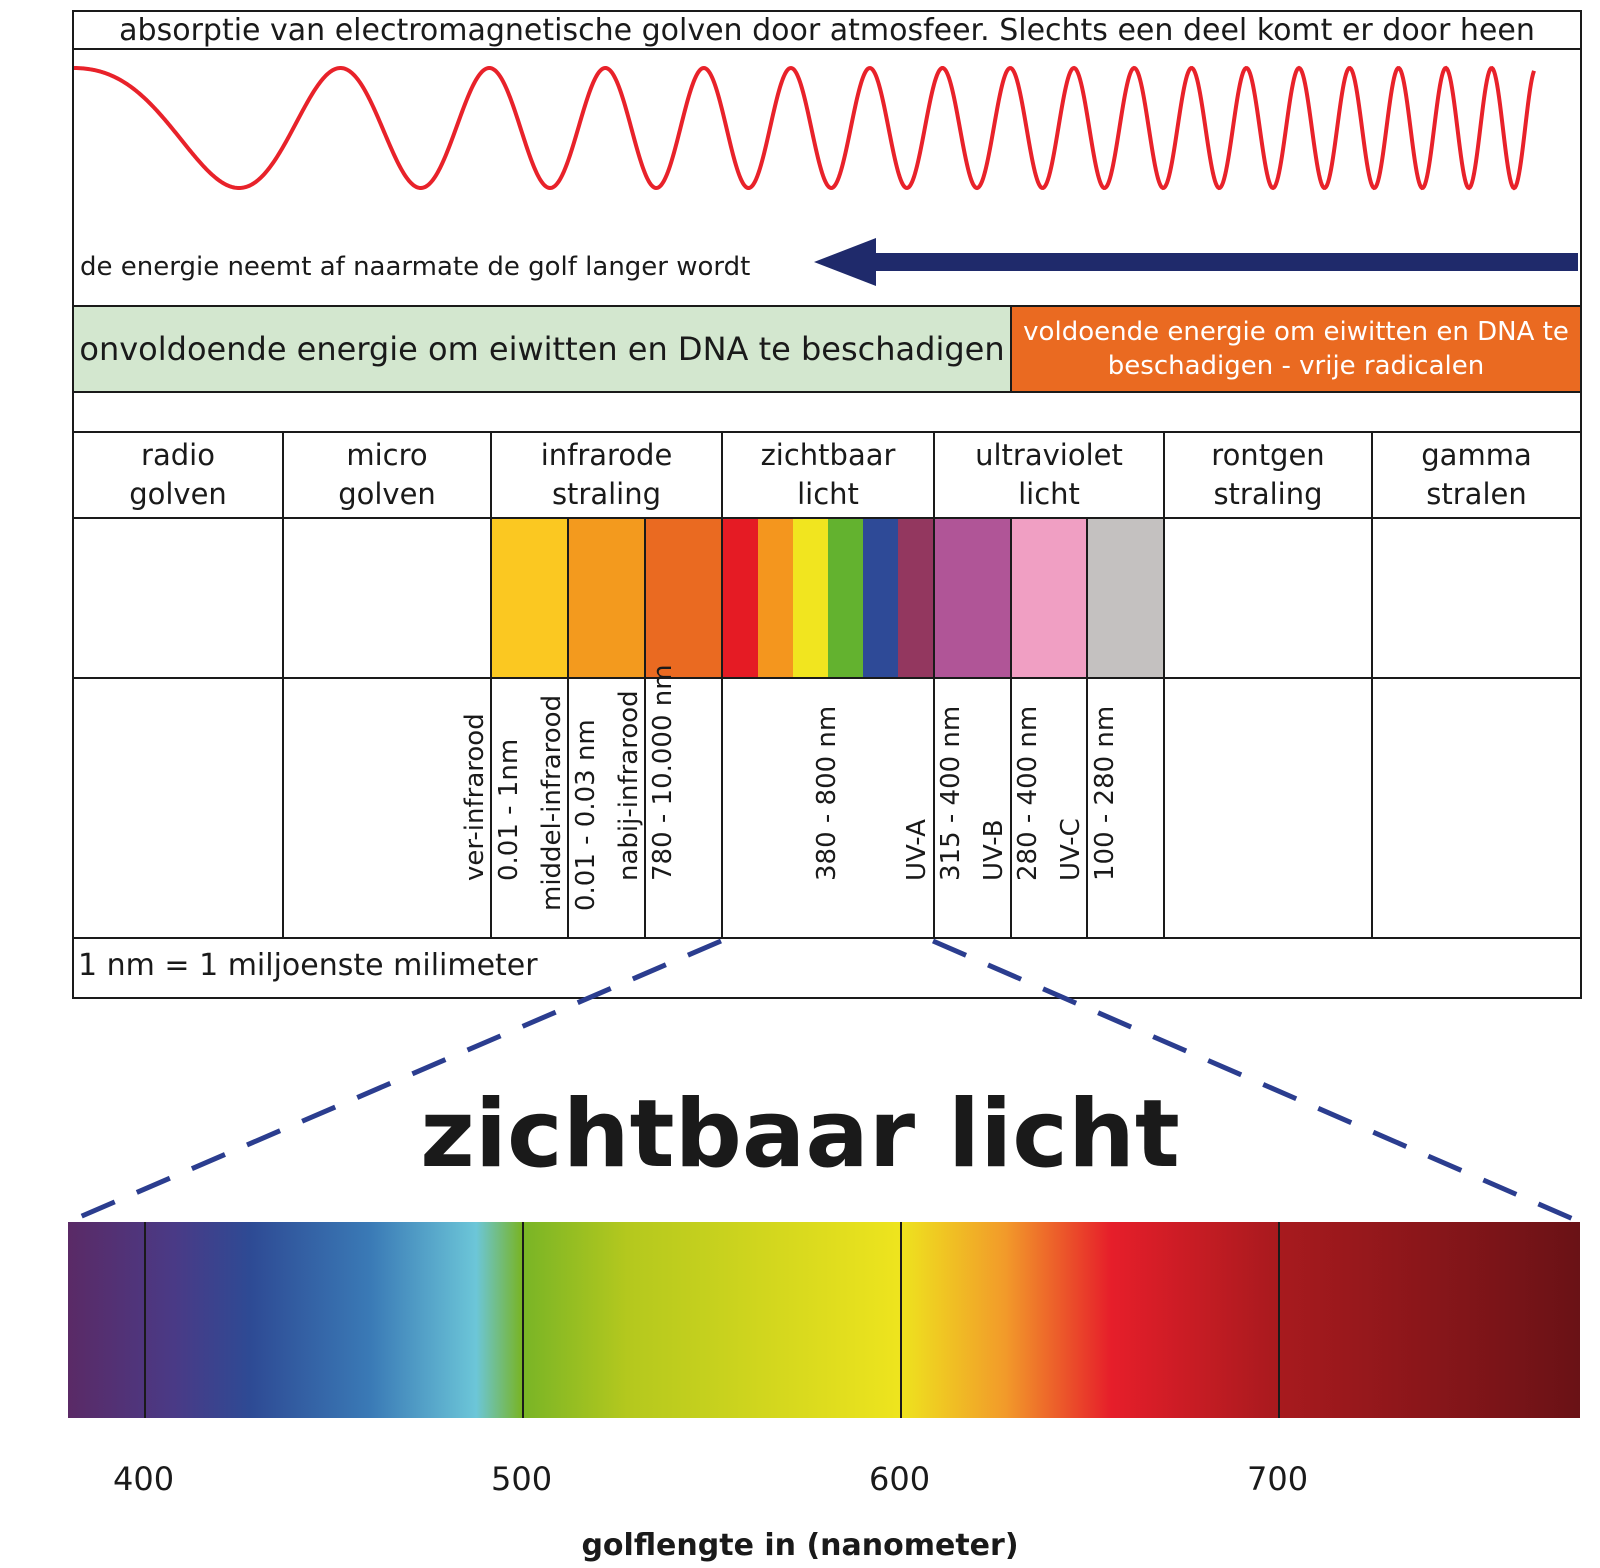 This screenshot has width=1600, height=1568. What do you see at coordinates (800, 1545) in the screenshot?
I see `axis-label: golflengte in (nanometer)` at bounding box center [800, 1545].